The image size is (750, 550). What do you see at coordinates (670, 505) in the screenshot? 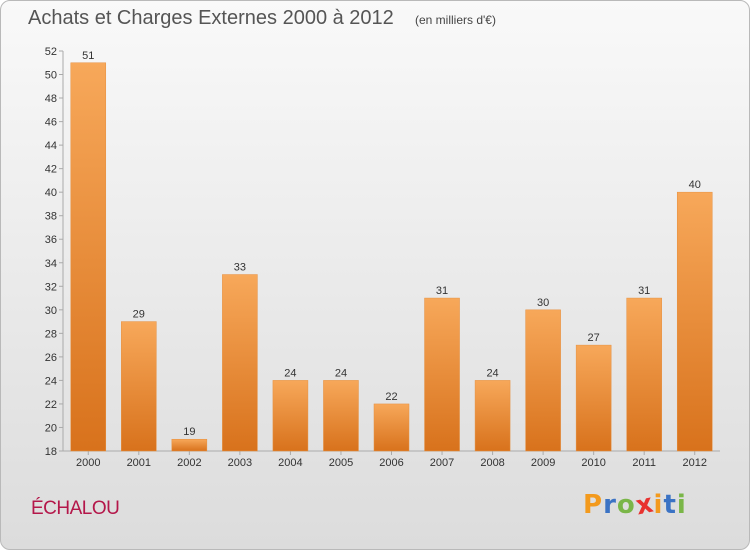
I see `logo-letter: t` at bounding box center [670, 505].